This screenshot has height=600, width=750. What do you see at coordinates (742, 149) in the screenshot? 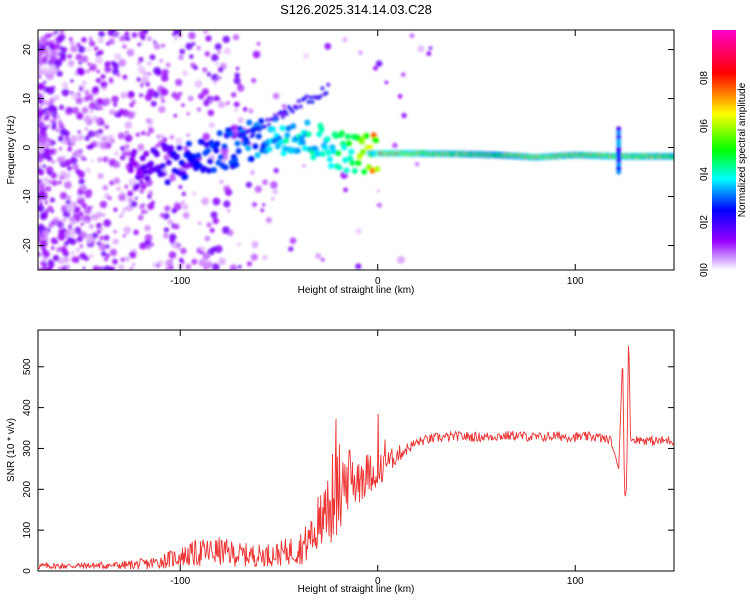
I see `colorbar-label: Normalized spectral amplitude` at bounding box center [742, 149].